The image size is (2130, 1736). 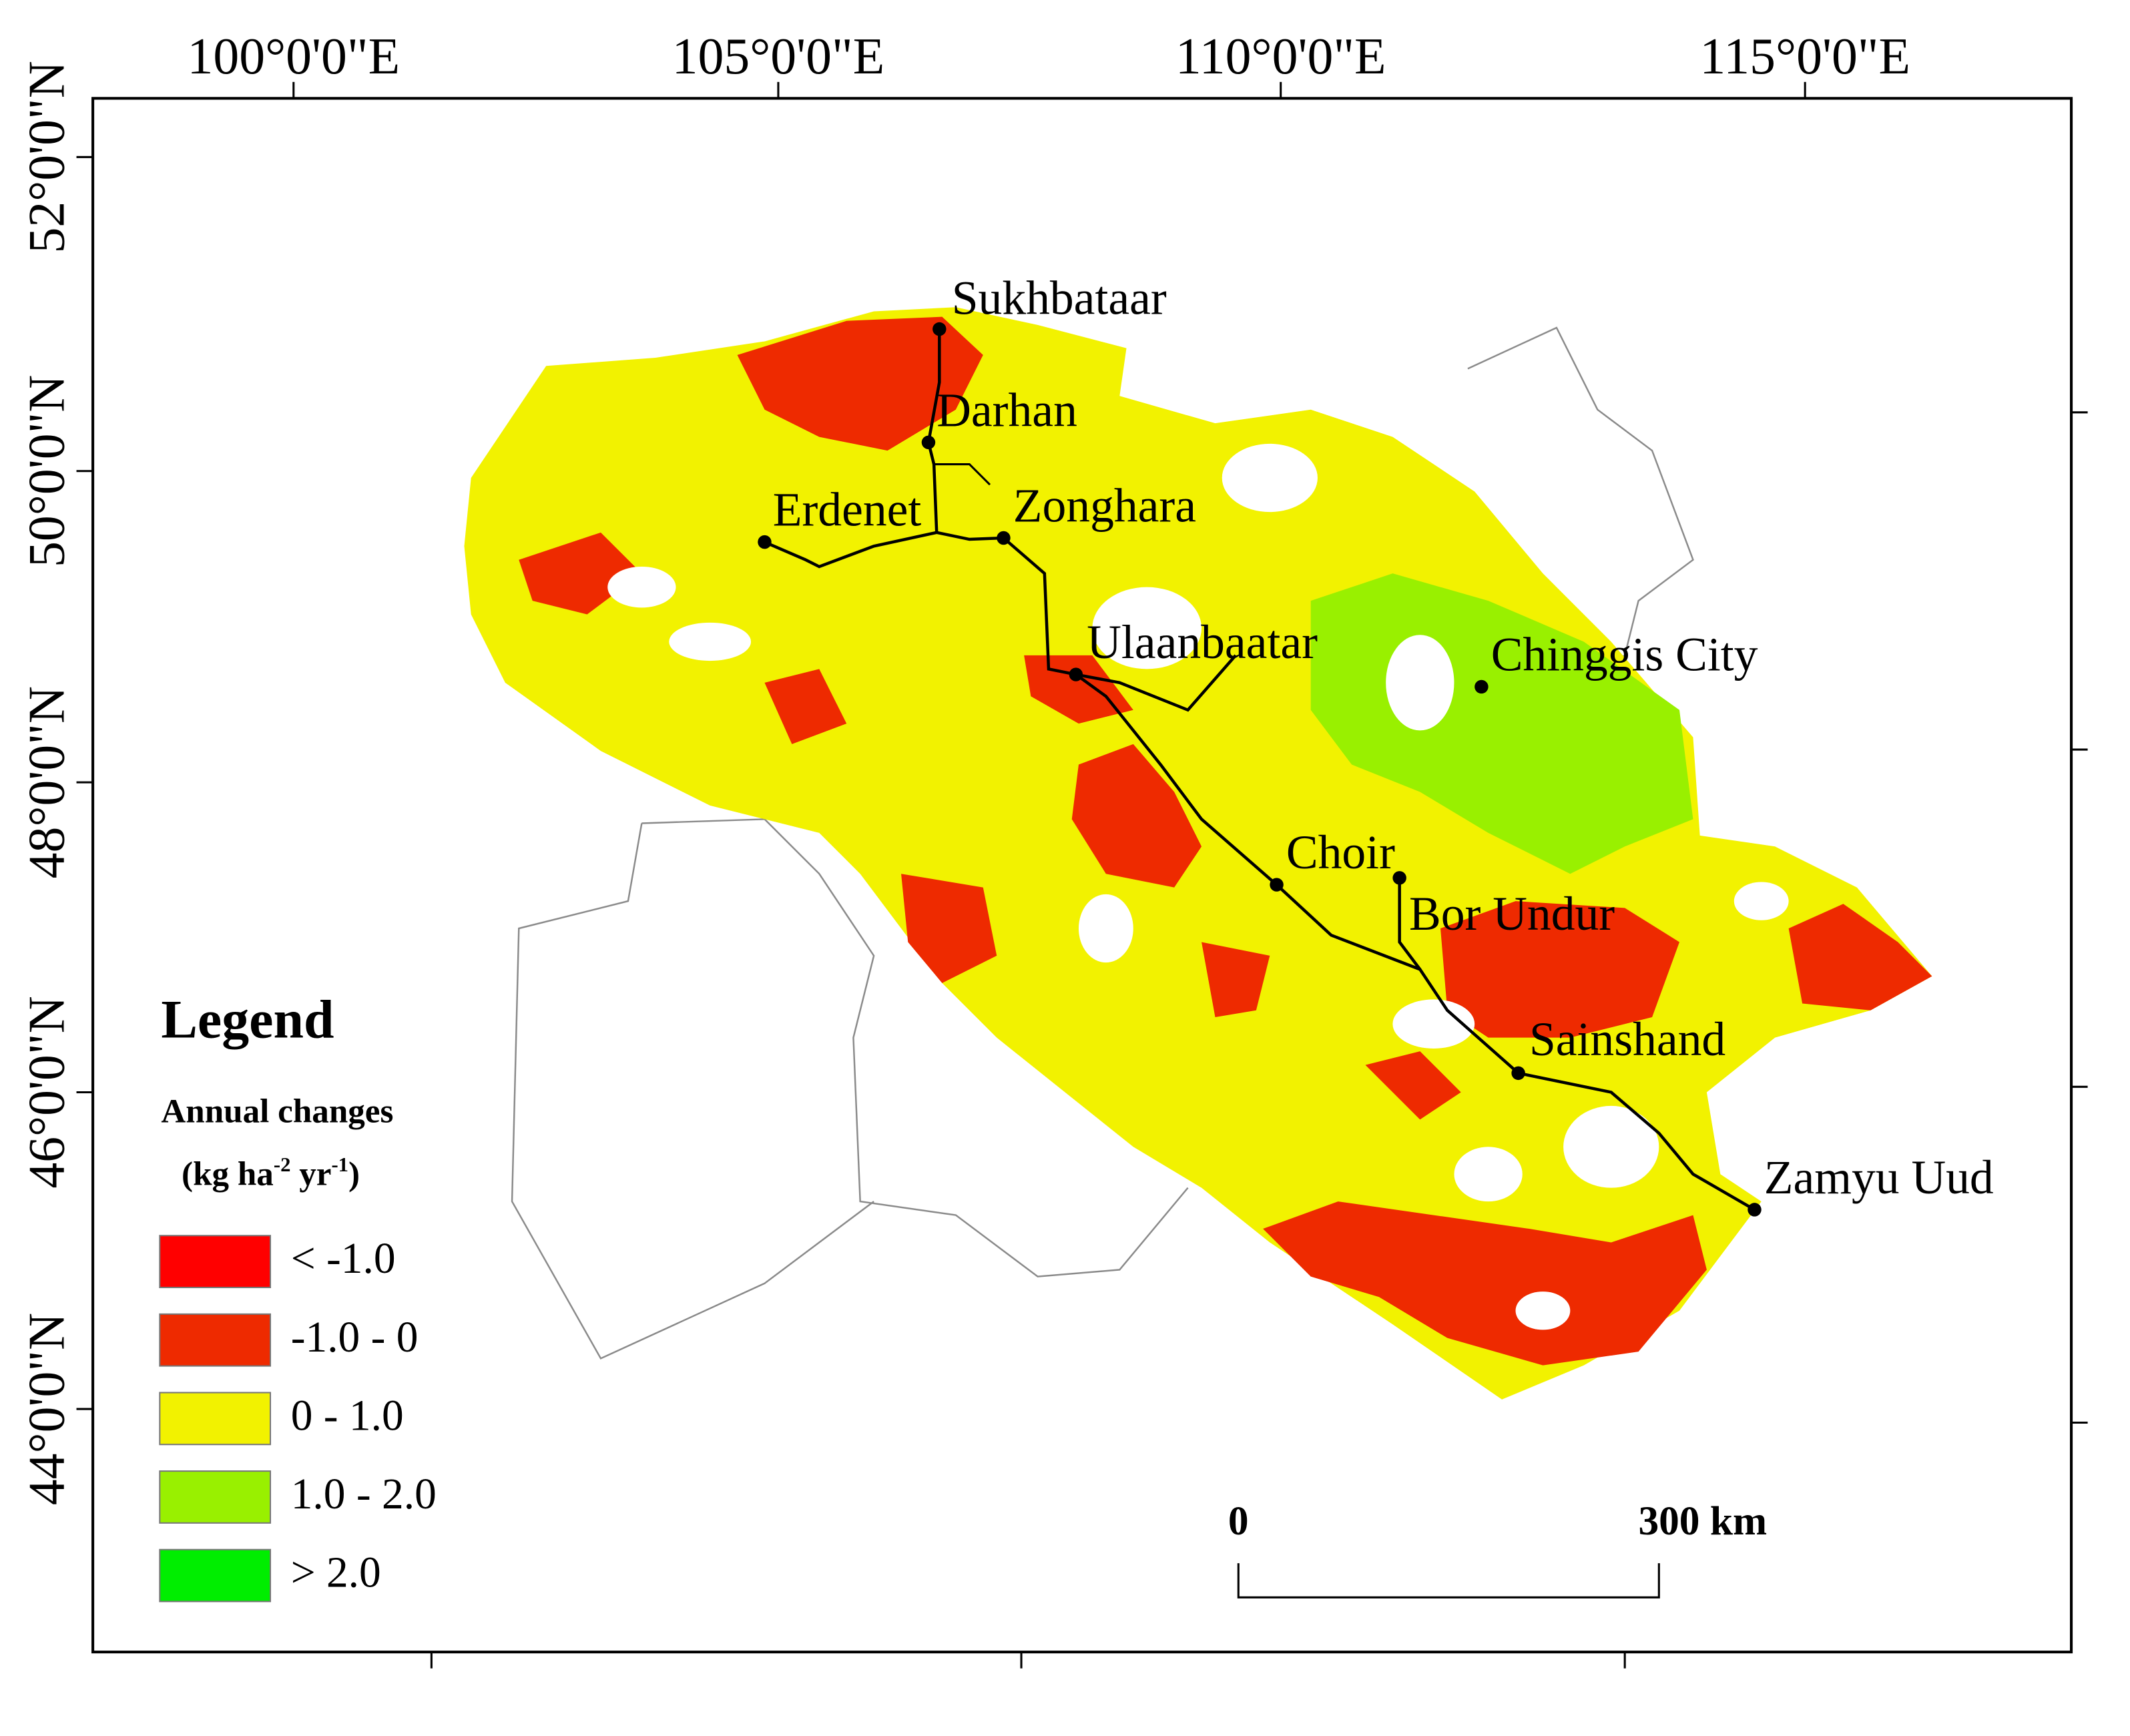 I want to click on legend-items: < -1.0 -1.0 - 0 0 - 1.0 1.0 - 2.0 > 2.0, so click(x=298, y=1419).